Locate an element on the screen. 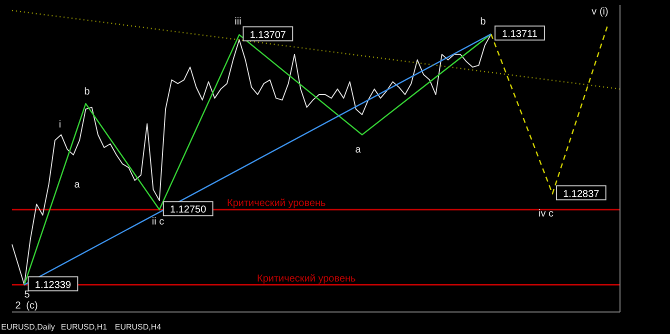  data-label: 1.12750 is located at coordinates (188, 210).